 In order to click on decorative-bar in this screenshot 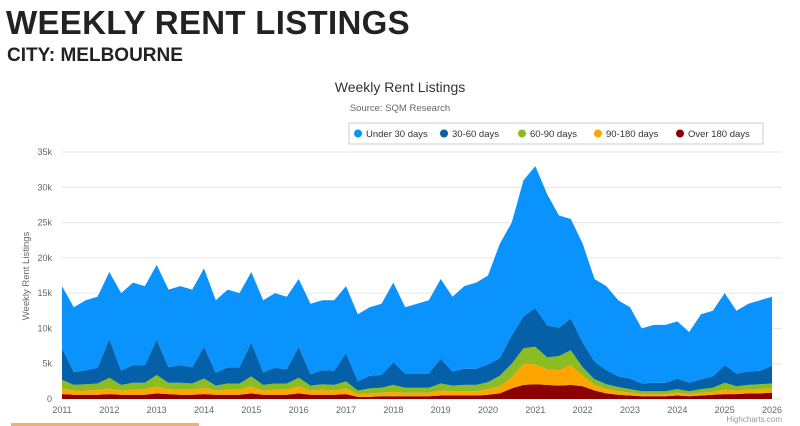, I will do `click(105, 424)`.